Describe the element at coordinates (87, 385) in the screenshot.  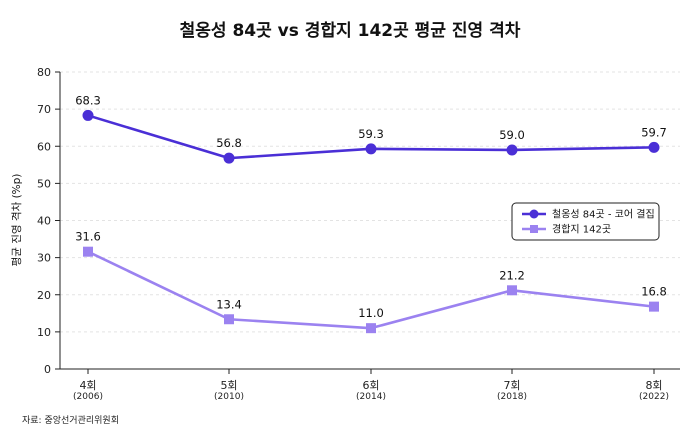
I see `x-tick-label: 4회` at that location.